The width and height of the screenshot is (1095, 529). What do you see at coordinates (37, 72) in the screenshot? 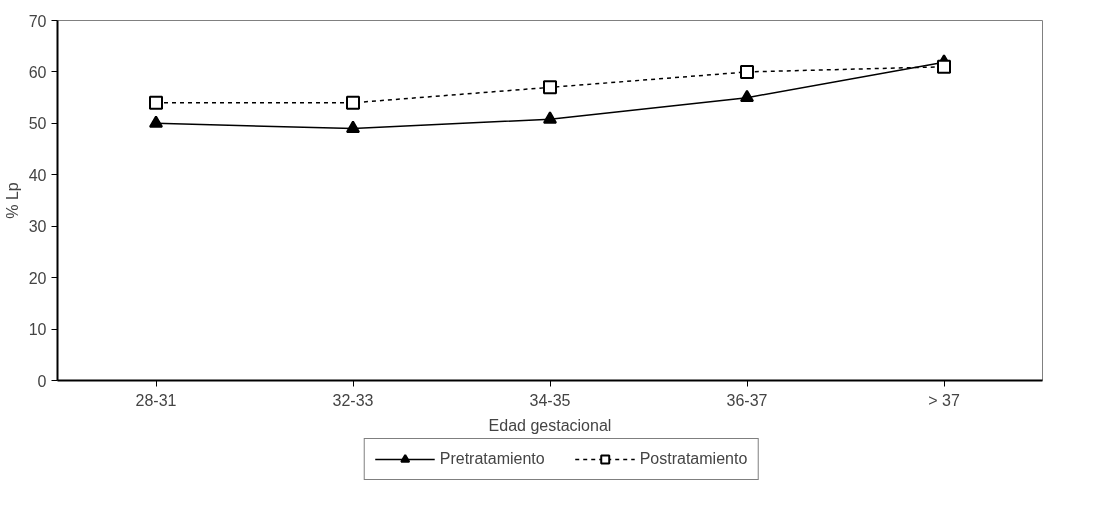
I see `y-tick-label: 60` at bounding box center [37, 72].